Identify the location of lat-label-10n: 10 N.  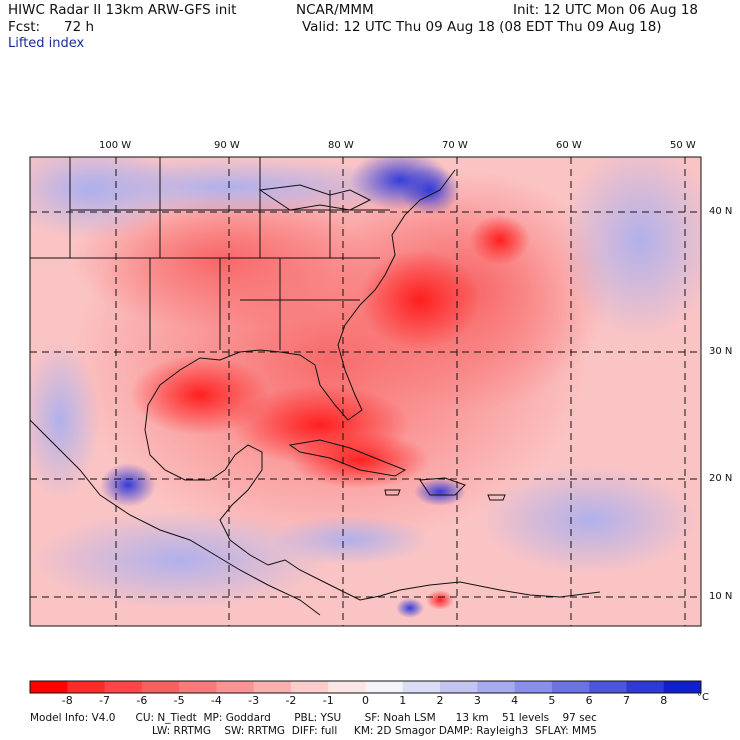
(721, 596).